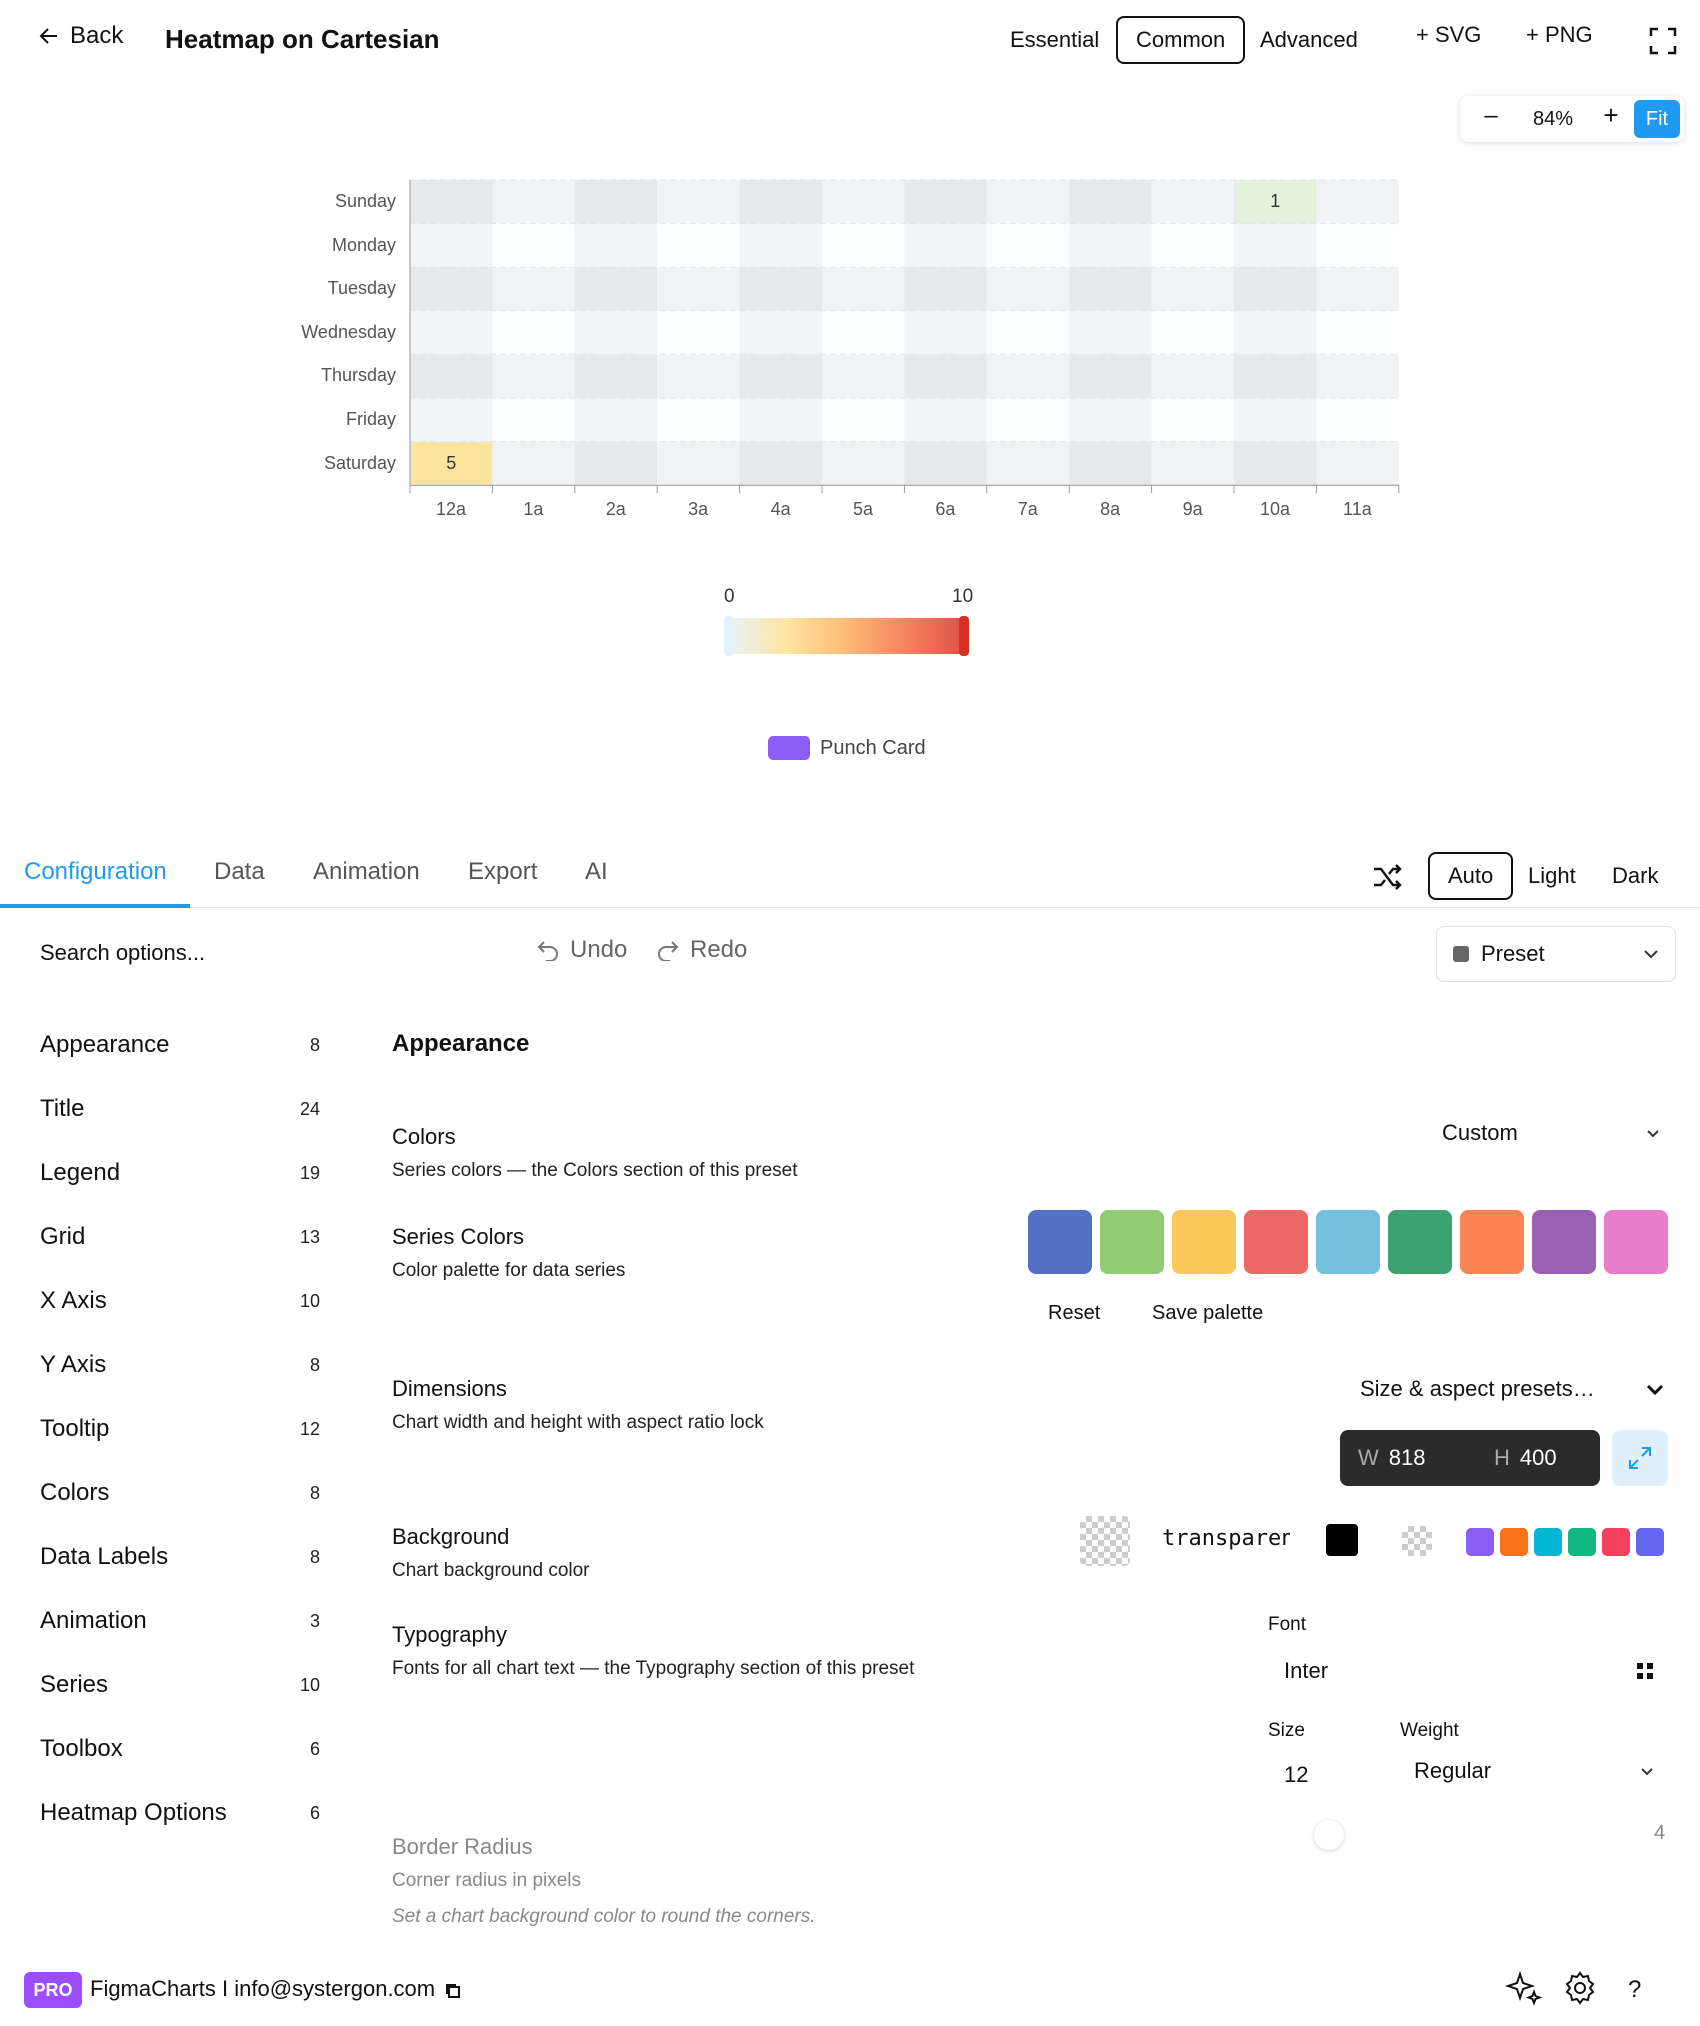 This screenshot has width=1700, height=2026. I want to click on background-value: transparent, so click(1226, 1538).